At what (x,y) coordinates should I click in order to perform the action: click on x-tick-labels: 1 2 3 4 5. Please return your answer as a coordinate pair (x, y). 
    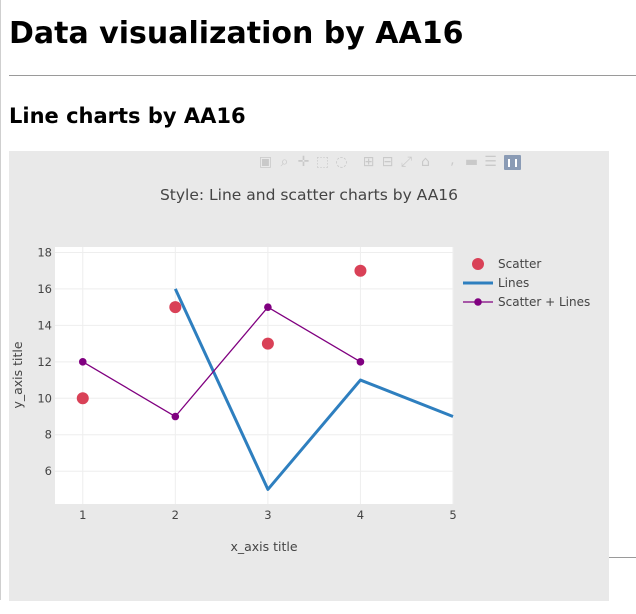
    Looking at the image, I should click on (268, 515).